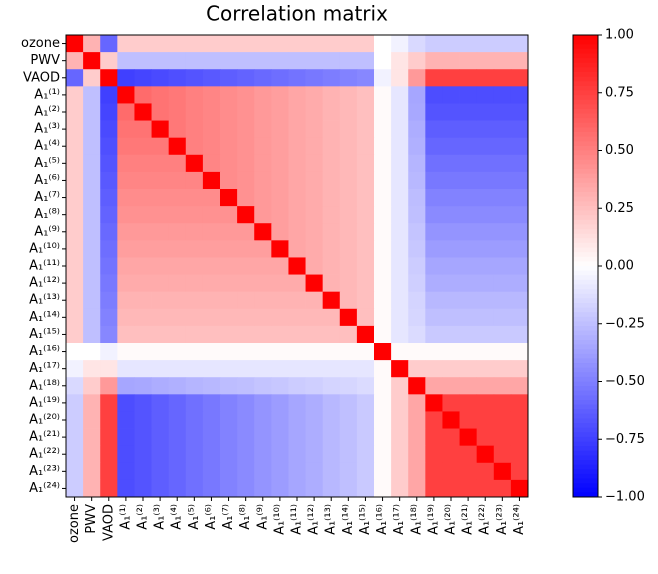 This screenshot has width=658, height=574. I want to click on x-tick-label: A₁⁽¹⁵⁾, so click(365, 519).